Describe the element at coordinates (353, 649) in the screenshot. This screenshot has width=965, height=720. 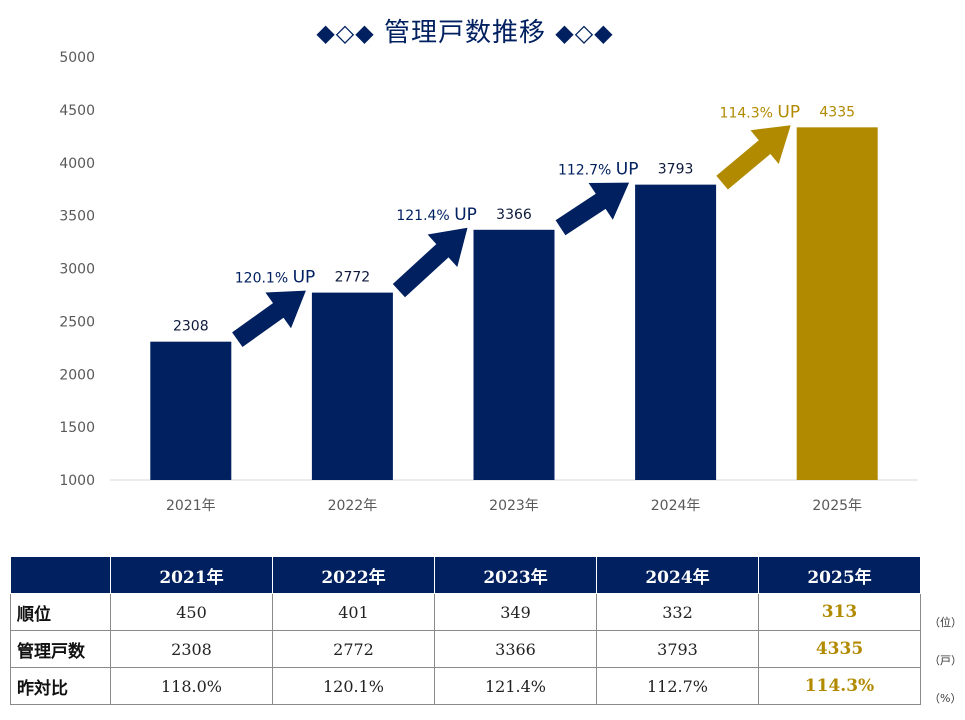
I see `table-cell: 2772` at that location.